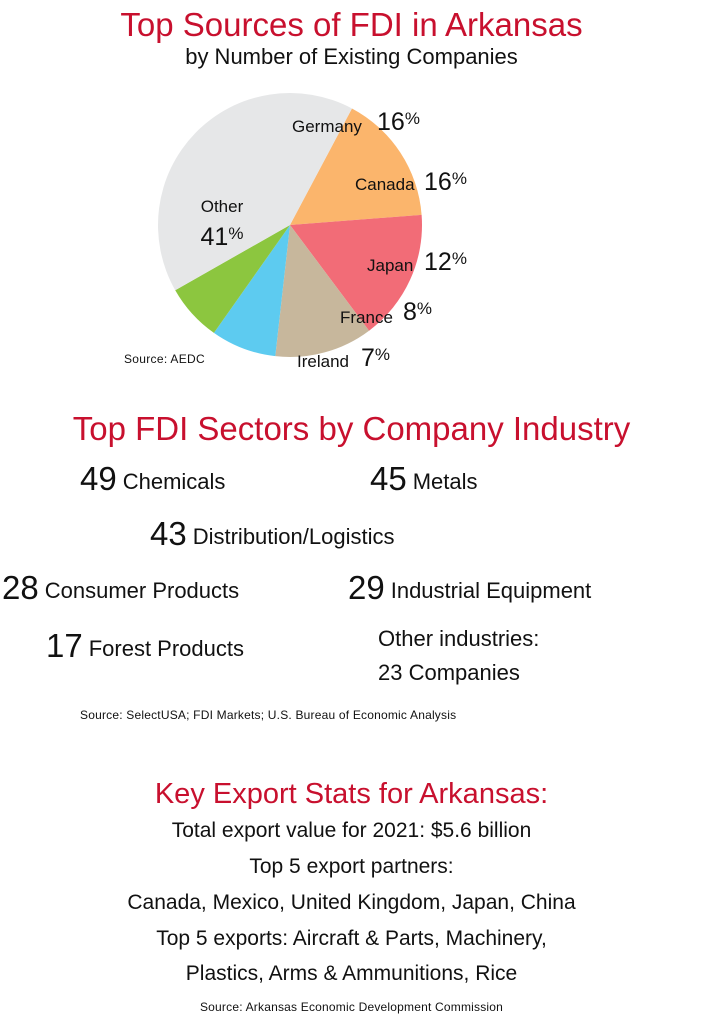 This screenshot has width=703, height=1024. I want to click on pie-slice-canada, so click(356, 272).